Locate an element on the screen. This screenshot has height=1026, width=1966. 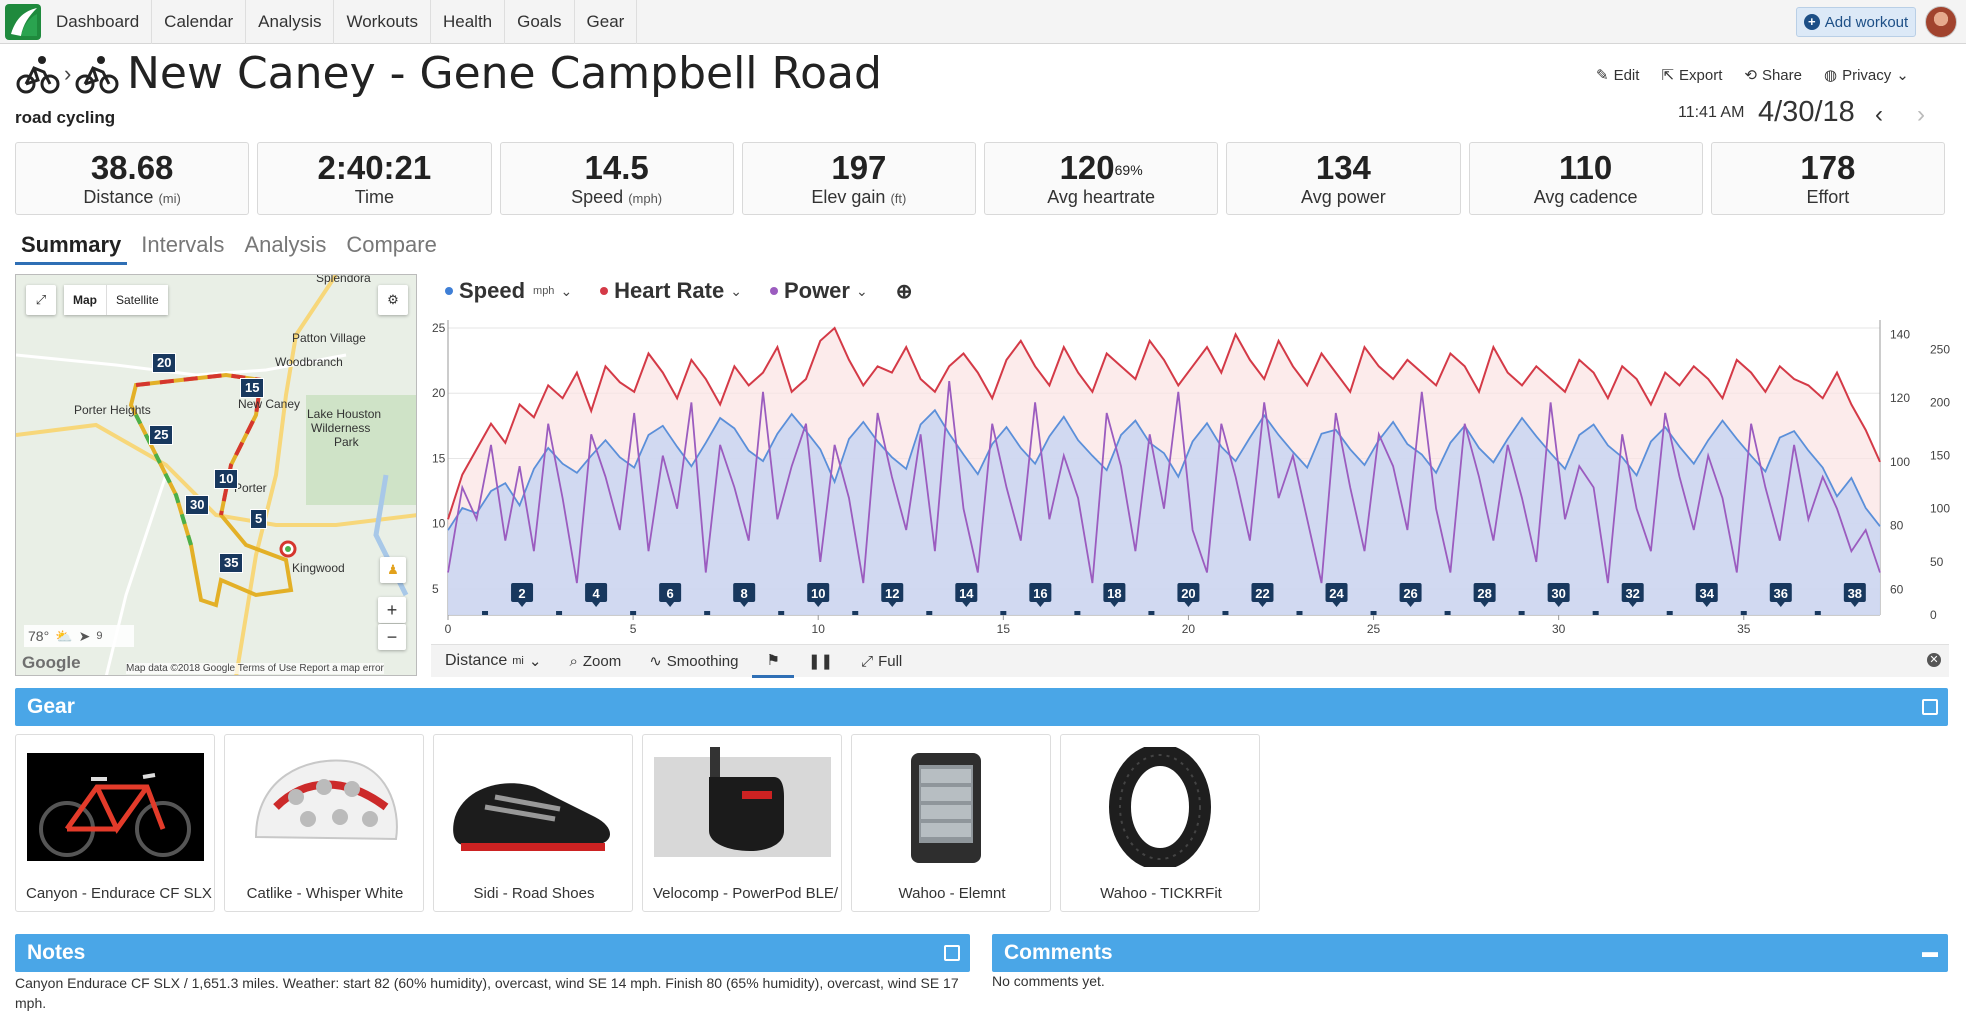
x-tick-label: 15 is located at coordinates (1004, 629).